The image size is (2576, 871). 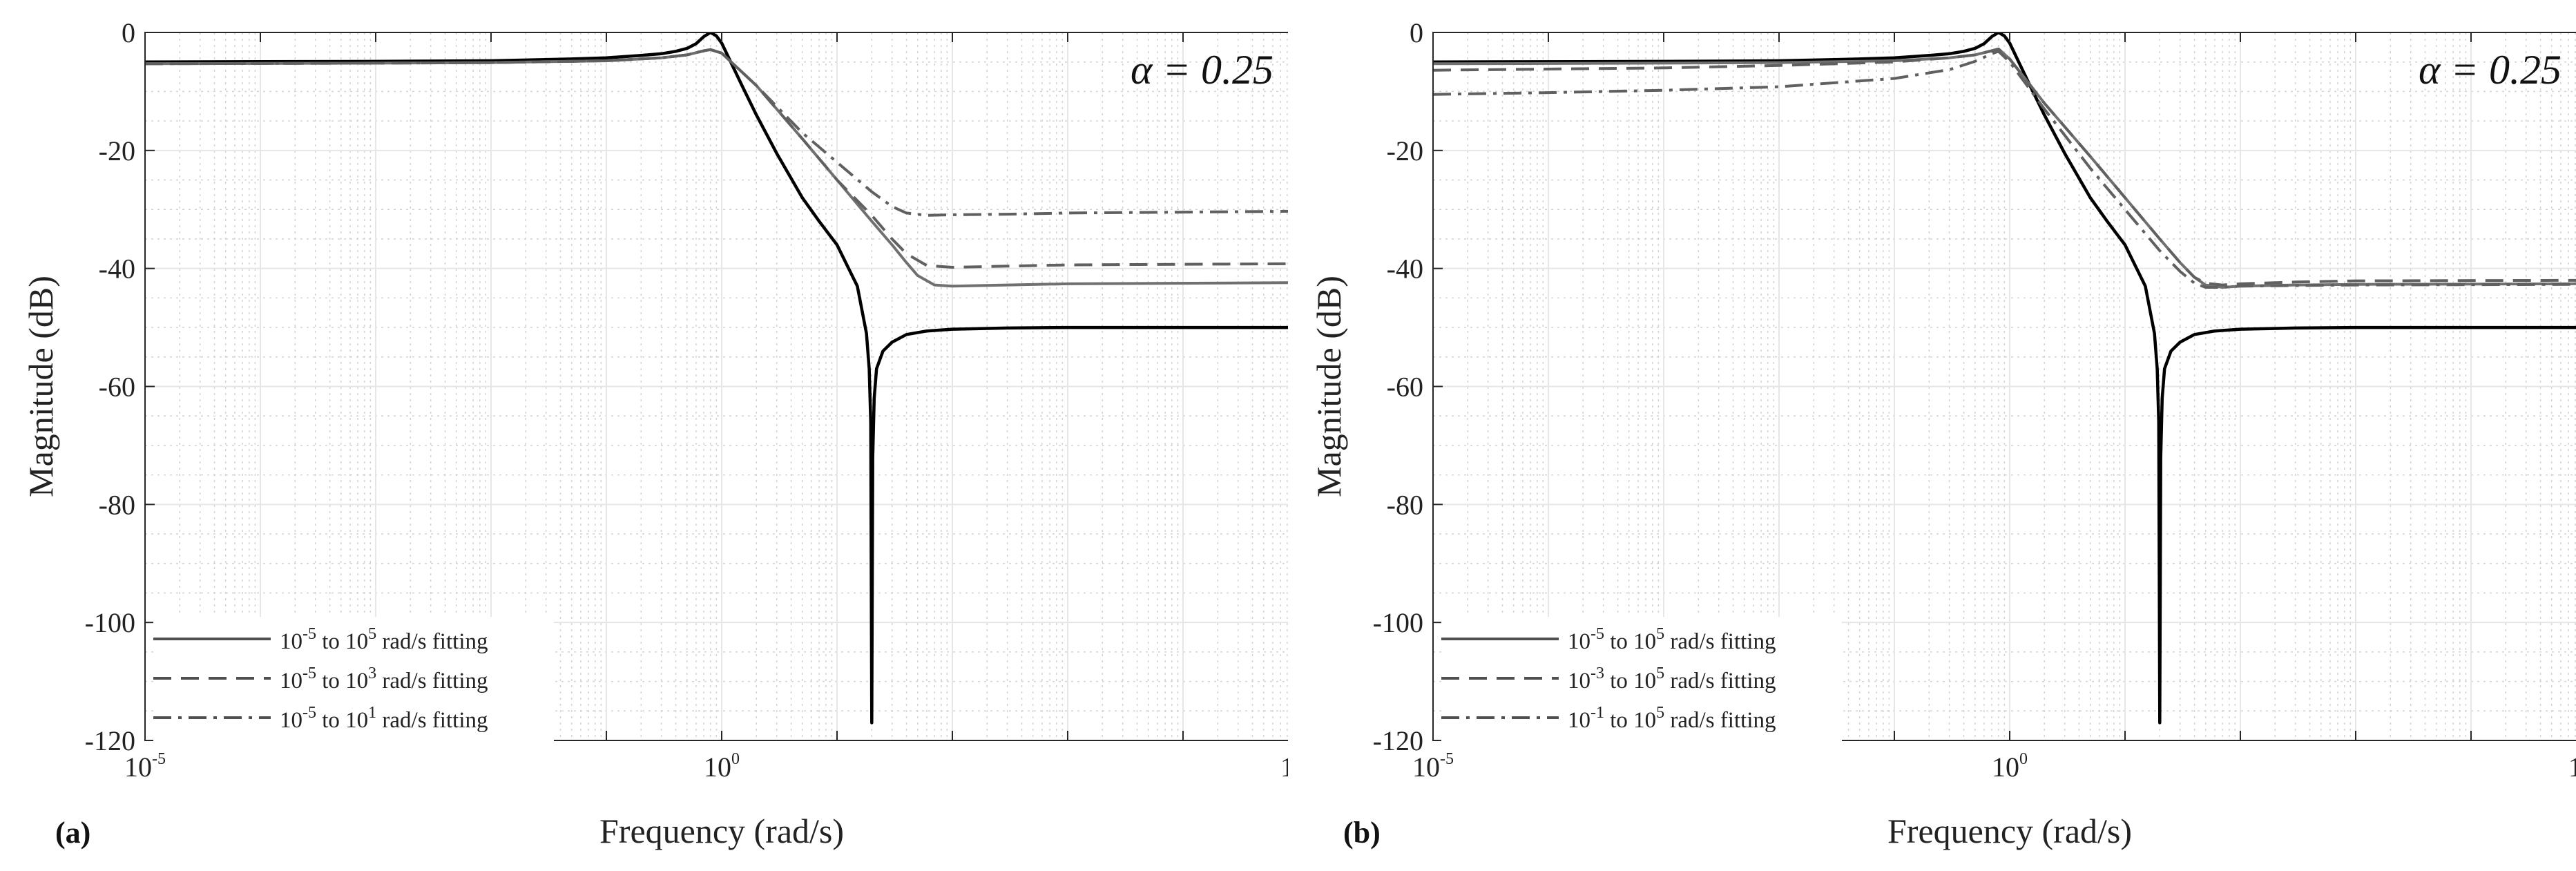 What do you see at coordinates (1362, 833) in the screenshot?
I see `panel-label: (b)` at bounding box center [1362, 833].